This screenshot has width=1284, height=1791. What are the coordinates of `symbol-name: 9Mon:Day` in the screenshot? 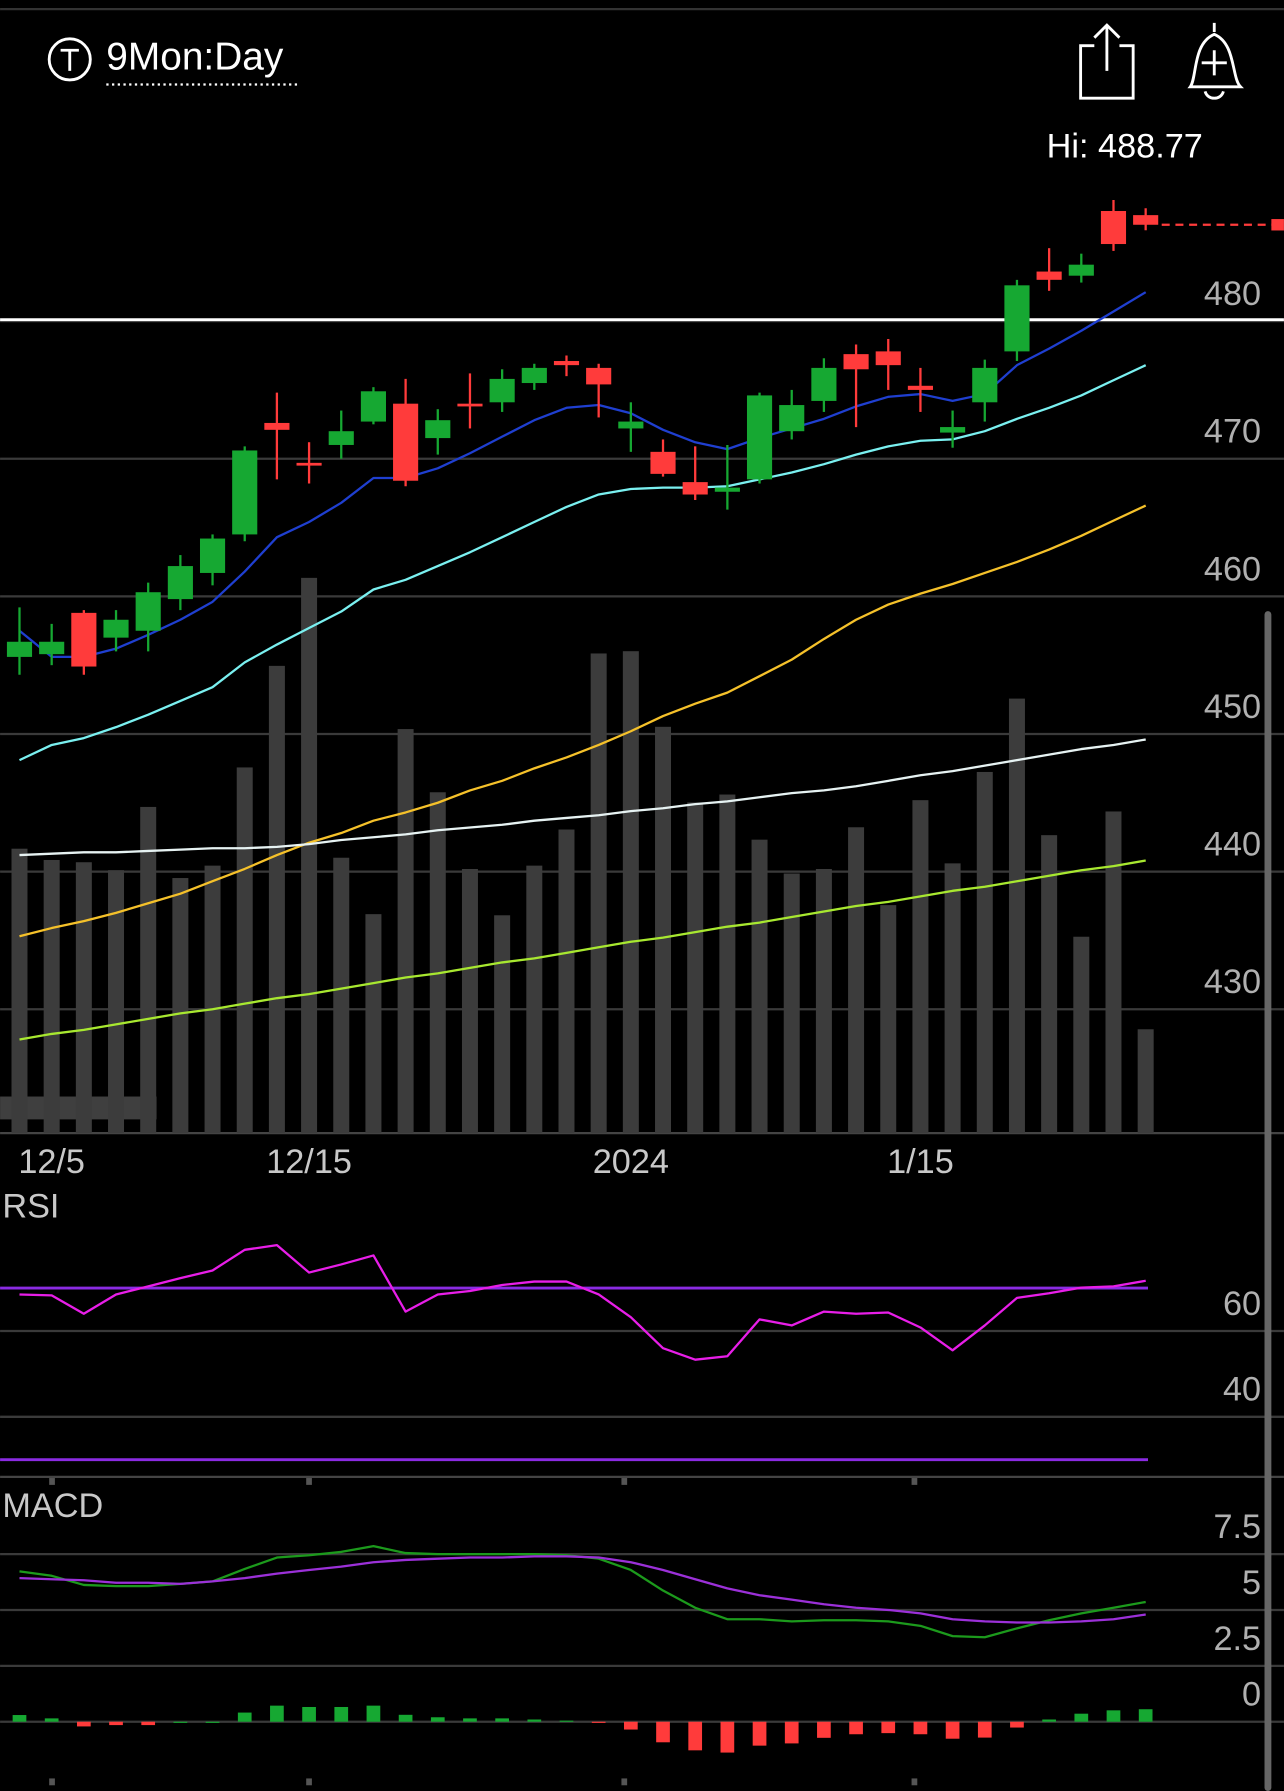 It's located at (195, 57).